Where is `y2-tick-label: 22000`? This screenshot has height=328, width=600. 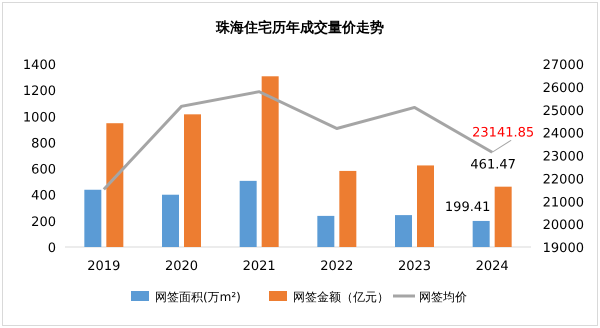
y2-tick-label: 22000 is located at coordinates (563, 180).